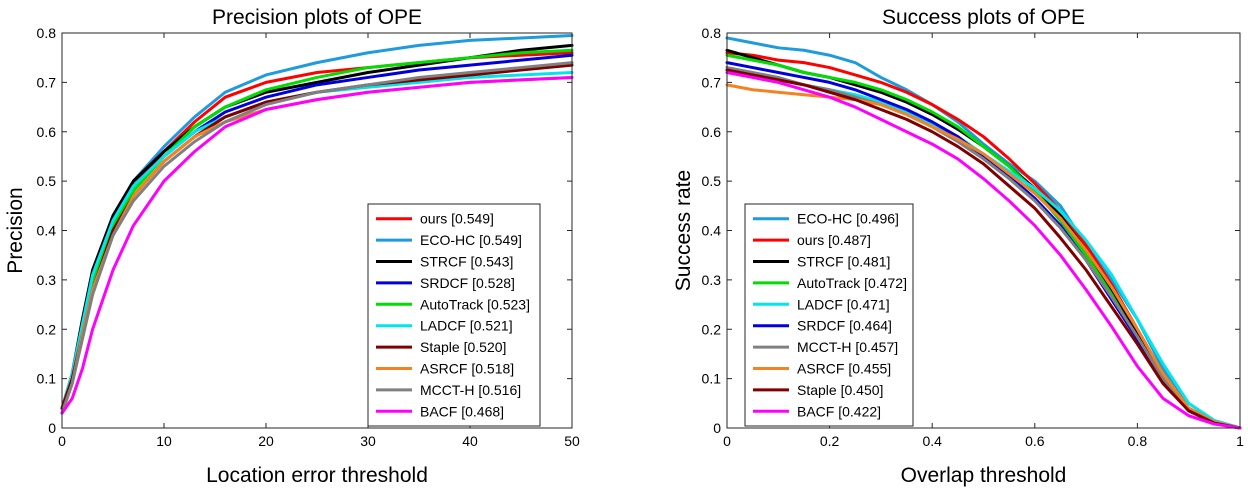 This screenshot has height=492, width=1248. Describe the element at coordinates (844, 369) in the screenshot. I see `legend-label-asrcf: ASRCF [0.455]` at that location.